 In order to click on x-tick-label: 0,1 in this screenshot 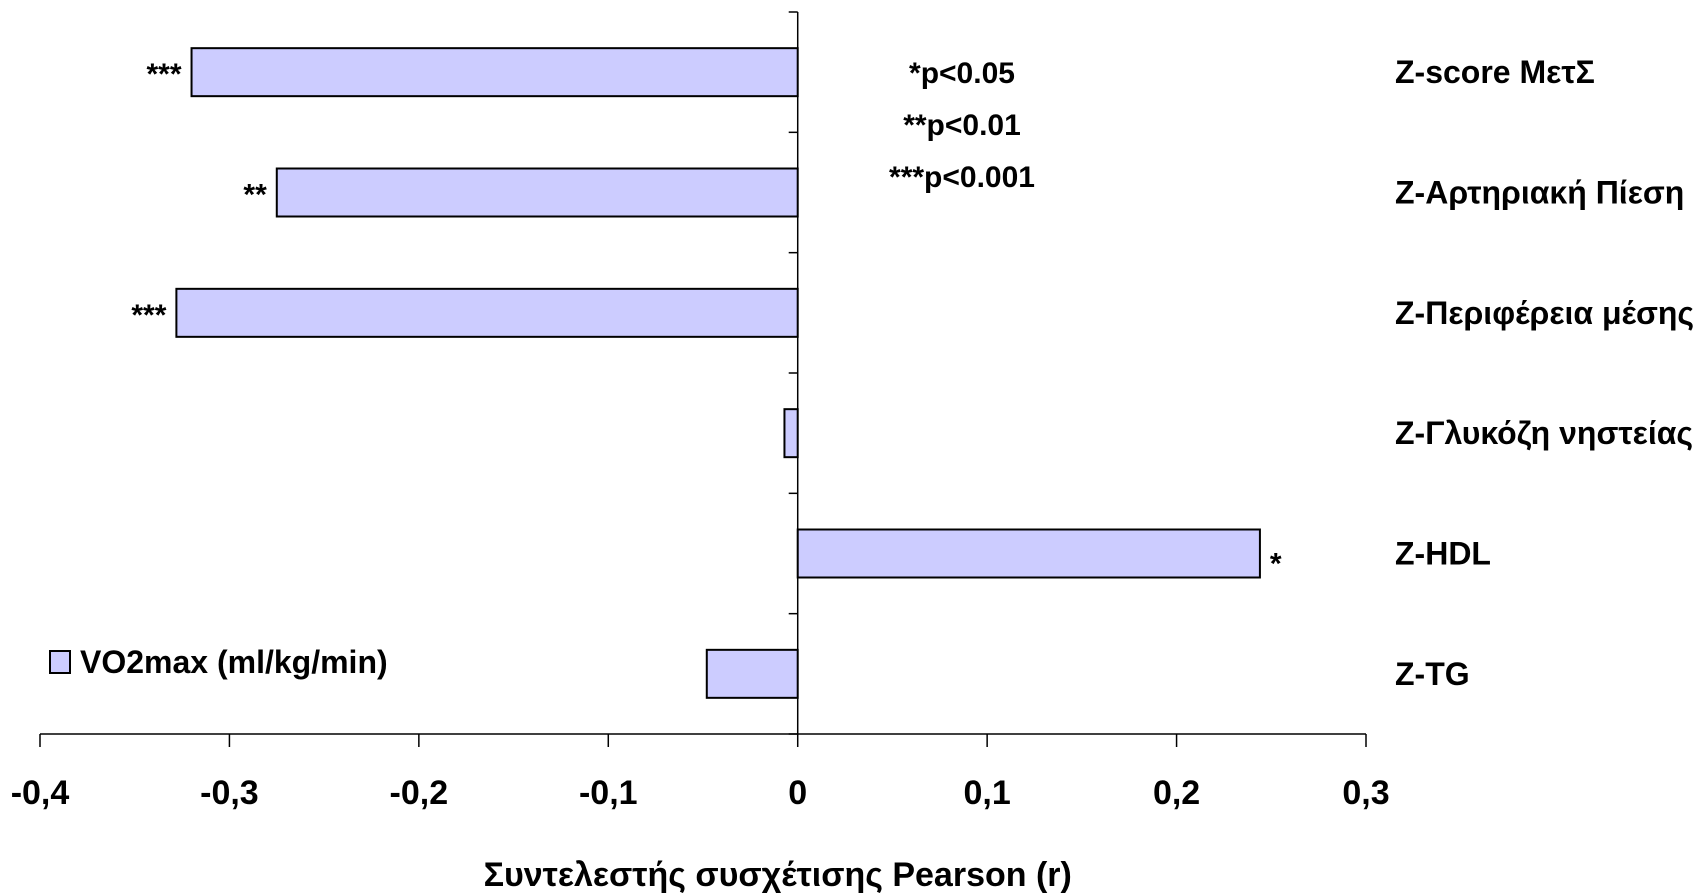, I will do `click(987, 793)`.